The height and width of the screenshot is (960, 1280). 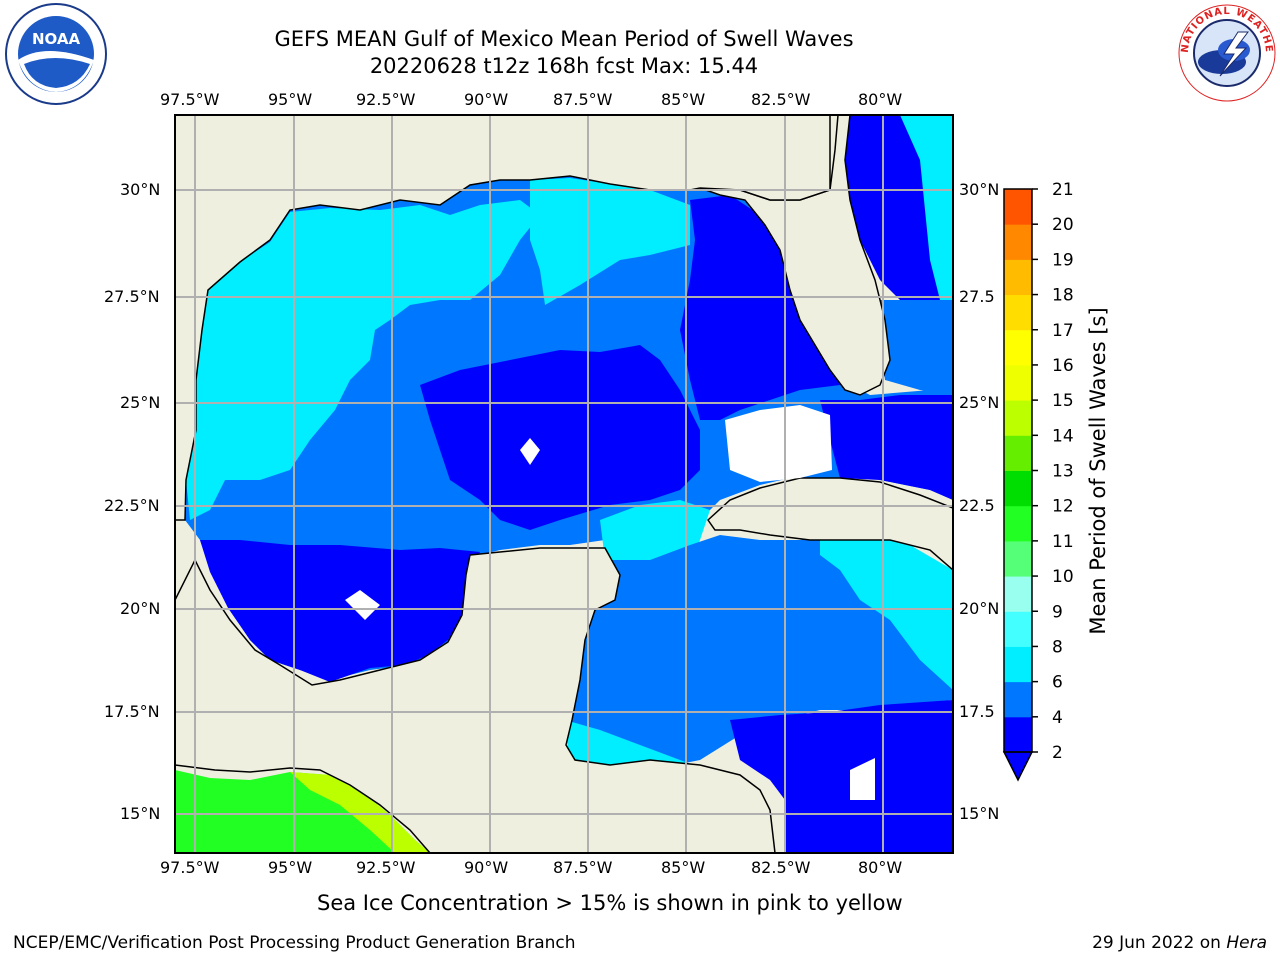 I want to click on colorbar-tick-label: 10, so click(x=1063, y=577).